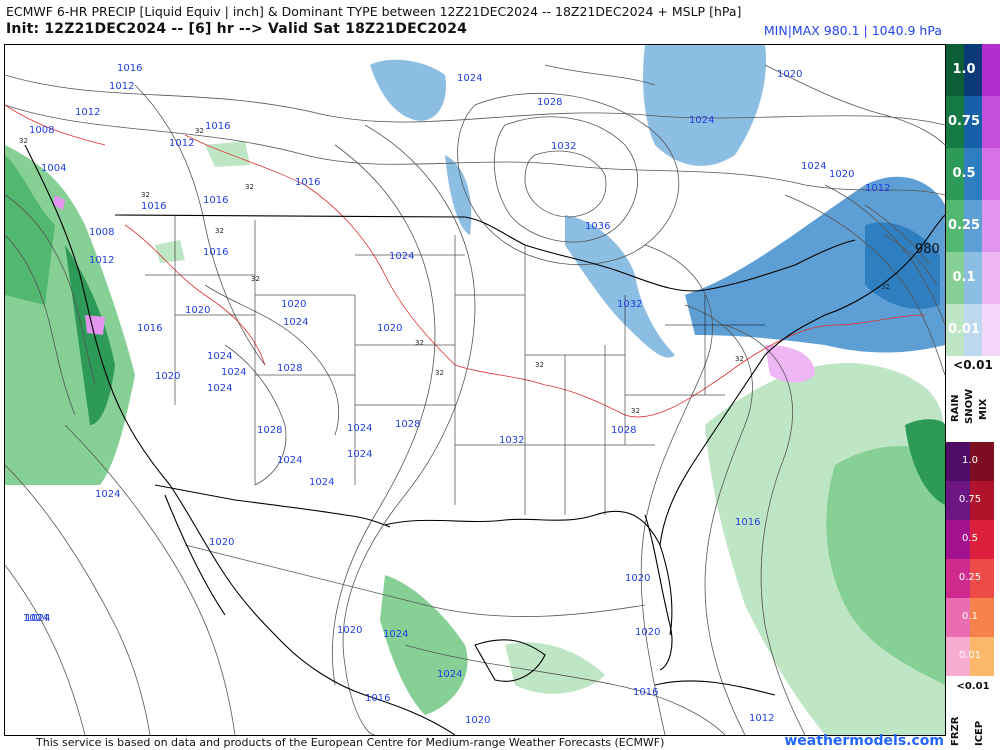 The height and width of the screenshot is (750, 1000). What do you see at coordinates (927, 249) in the screenshot?
I see `isobar-label: 980` at bounding box center [927, 249].